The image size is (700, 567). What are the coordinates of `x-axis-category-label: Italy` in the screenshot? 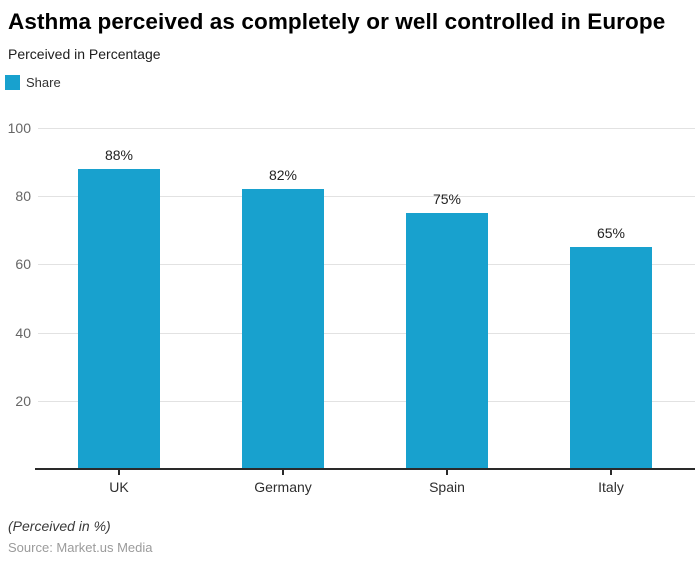 It's located at (611, 487).